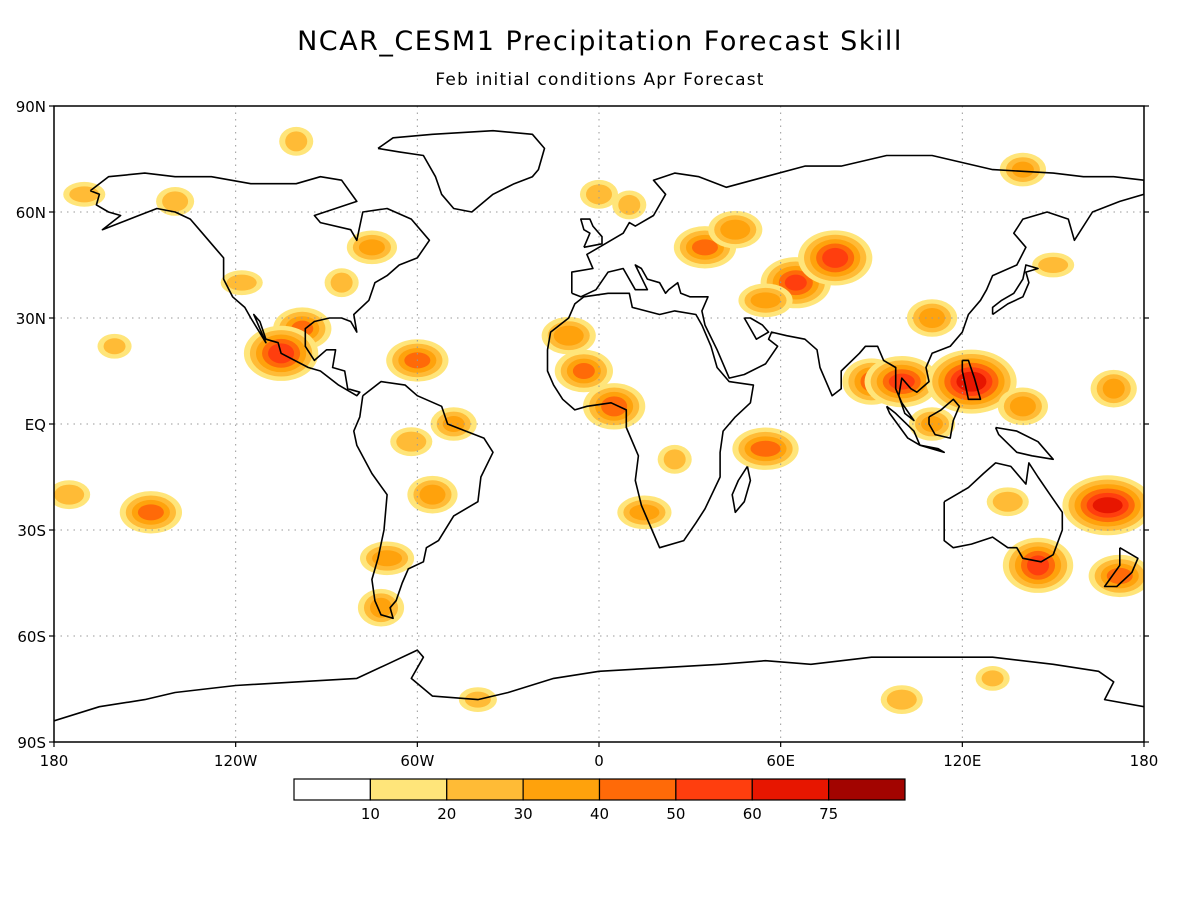  Describe the element at coordinates (591, 233) in the screenshot. I see `uk-coast` at that location.